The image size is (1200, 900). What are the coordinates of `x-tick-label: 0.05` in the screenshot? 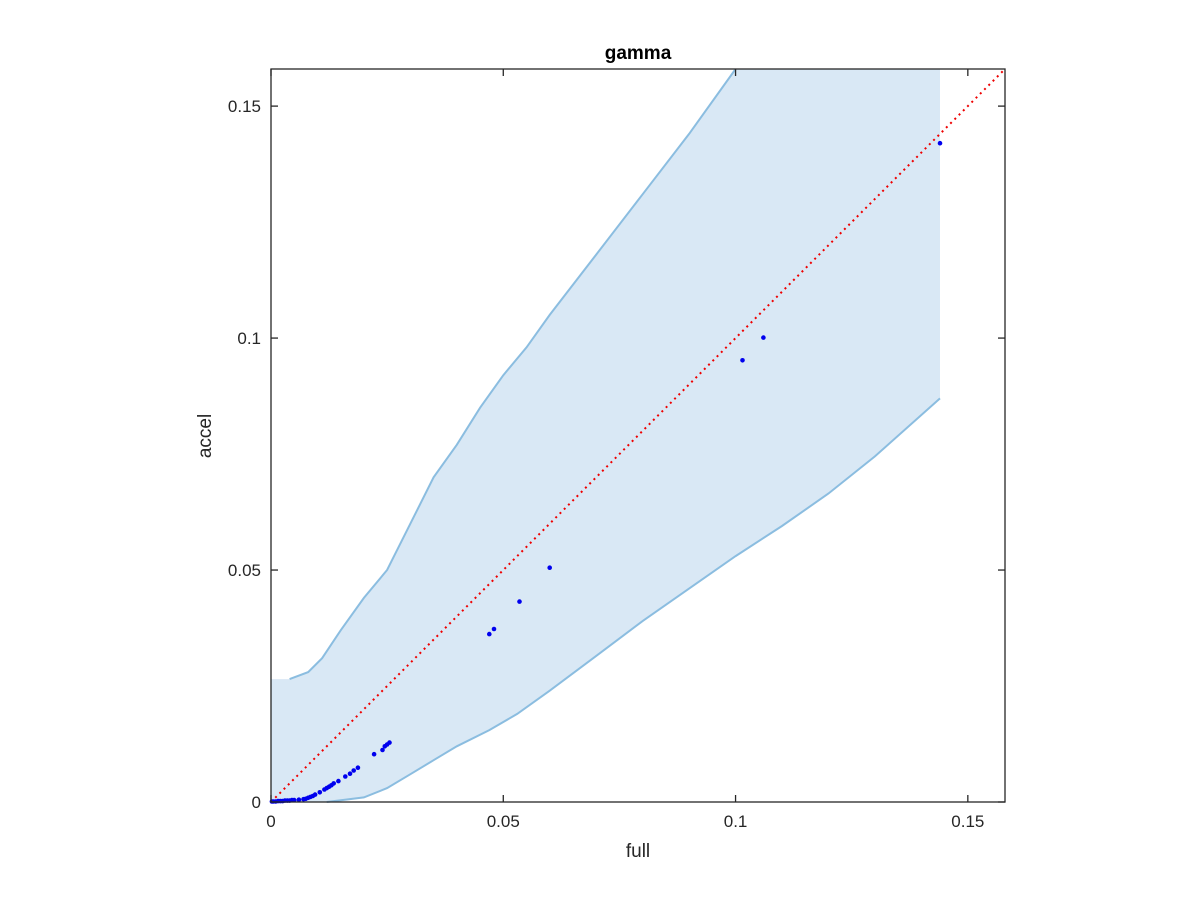 It's located at (503, 821).